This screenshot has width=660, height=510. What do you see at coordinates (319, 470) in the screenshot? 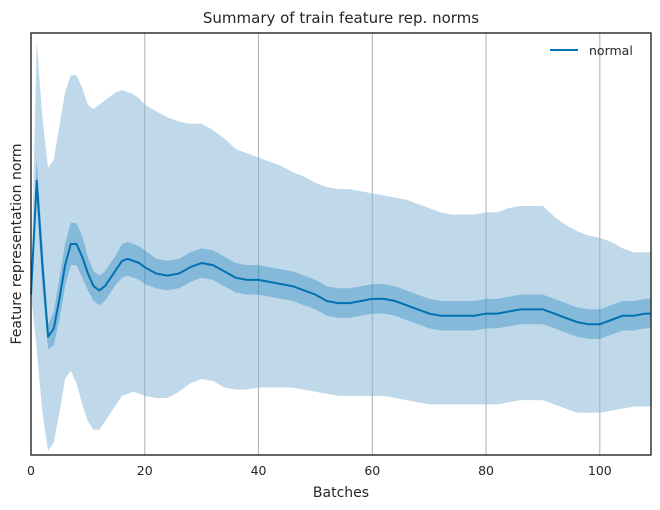
I see `x-ticks: 0 20 40 60 80 100` at bounding box center [319, 470].